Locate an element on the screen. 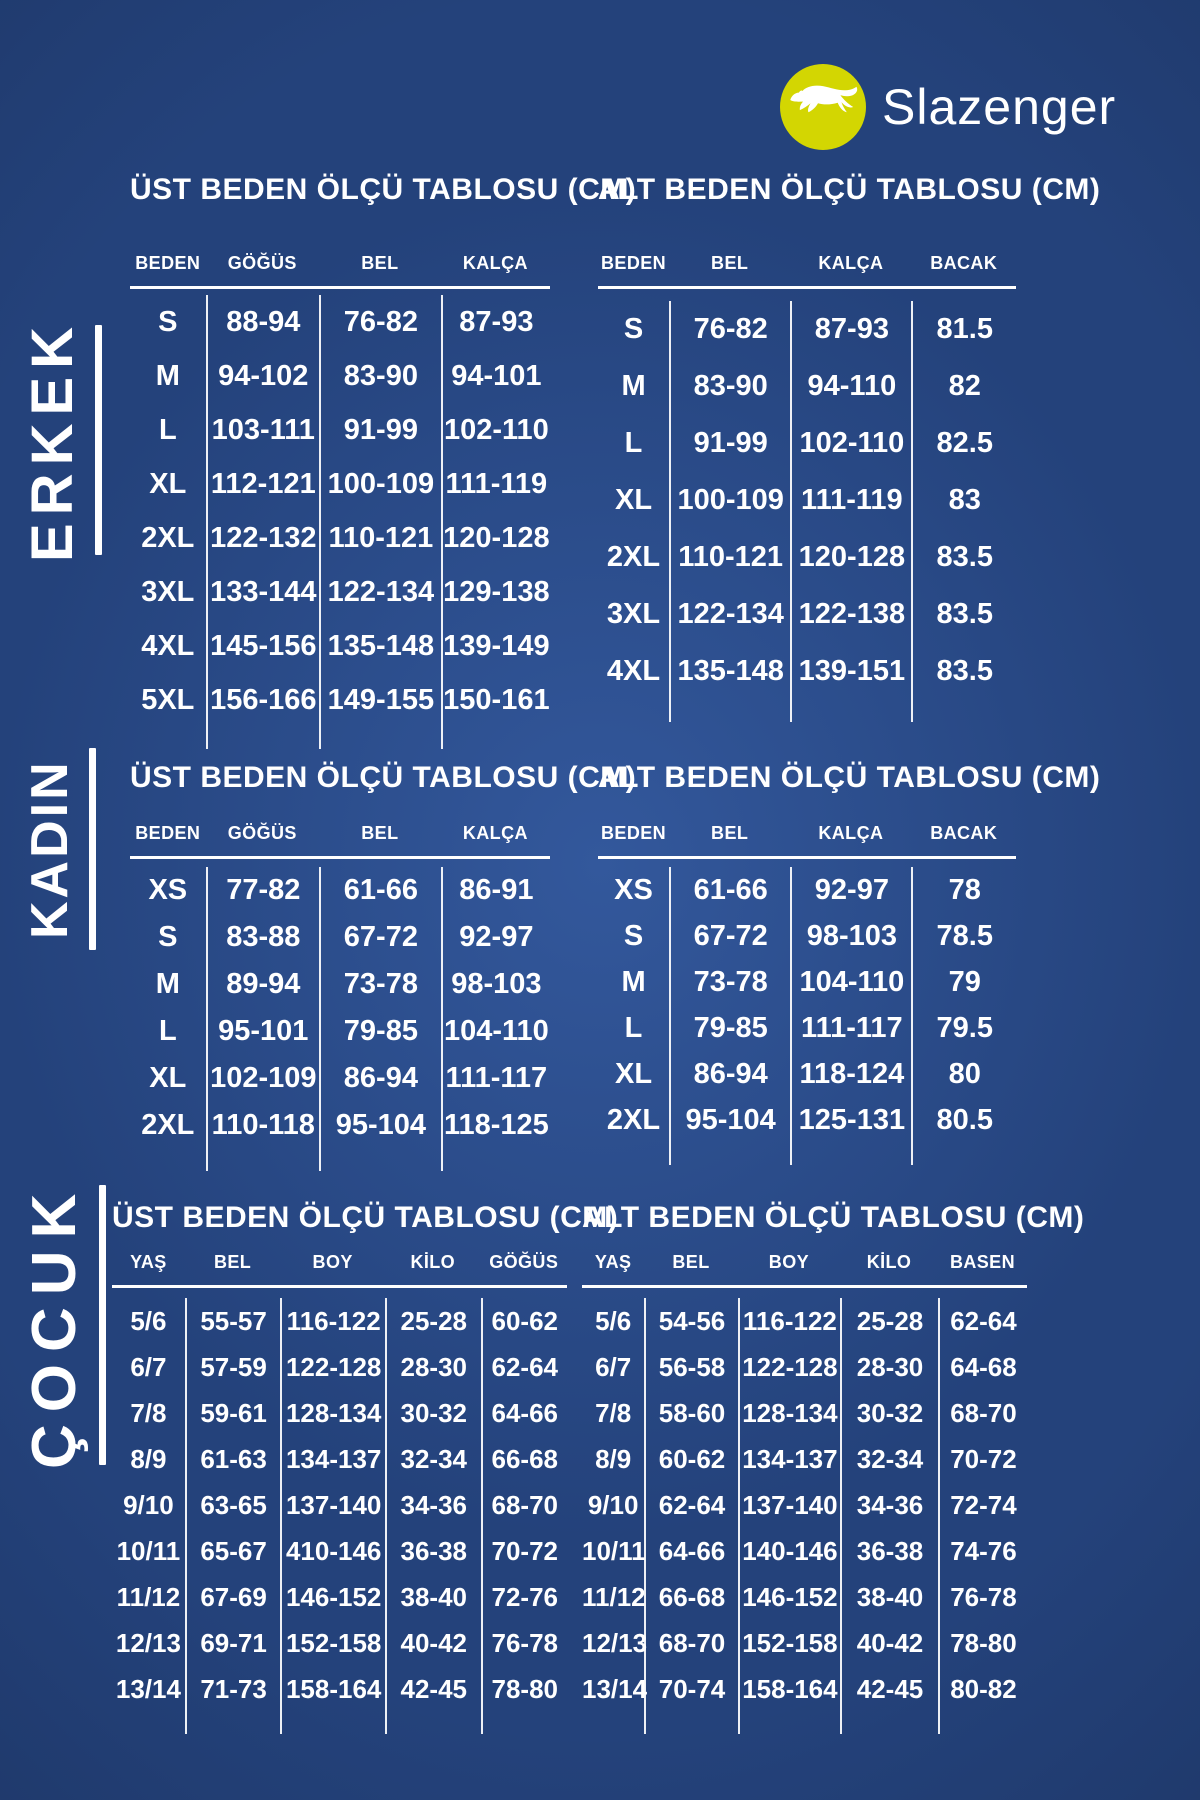 This screenshot has width=1200, height=1800. measure-cell: 91-99 is located at coordinates (729, 443).